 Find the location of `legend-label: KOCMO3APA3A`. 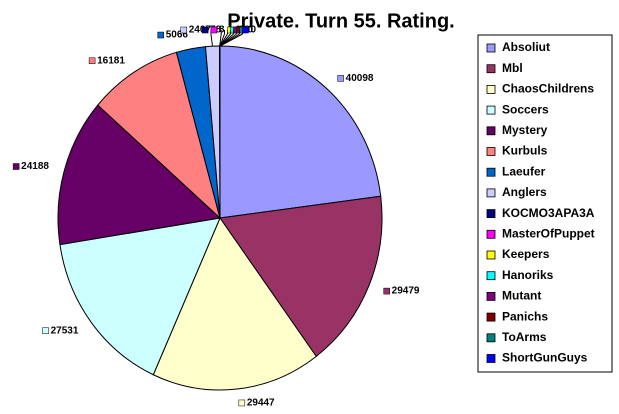

legend-label: KOCMO3APA3A is located at coordinates (548, 213).